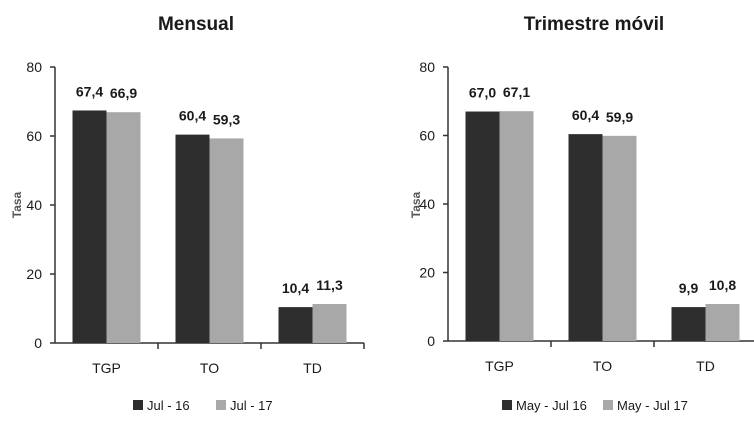 The width and height of the screenshot is (754, 427). Describe the element at coordinates (89, 91) in the screenshot. I see `data-label: 67,4` at that location.